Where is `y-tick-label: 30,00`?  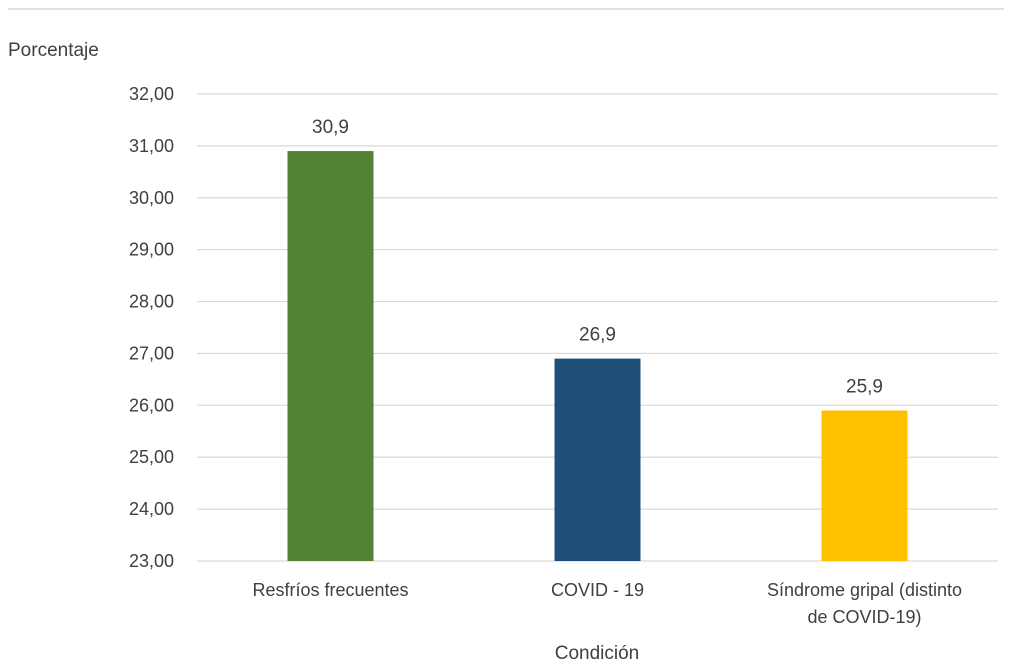 y-tick-label: 30,00 is located at coordinates (151, 198).